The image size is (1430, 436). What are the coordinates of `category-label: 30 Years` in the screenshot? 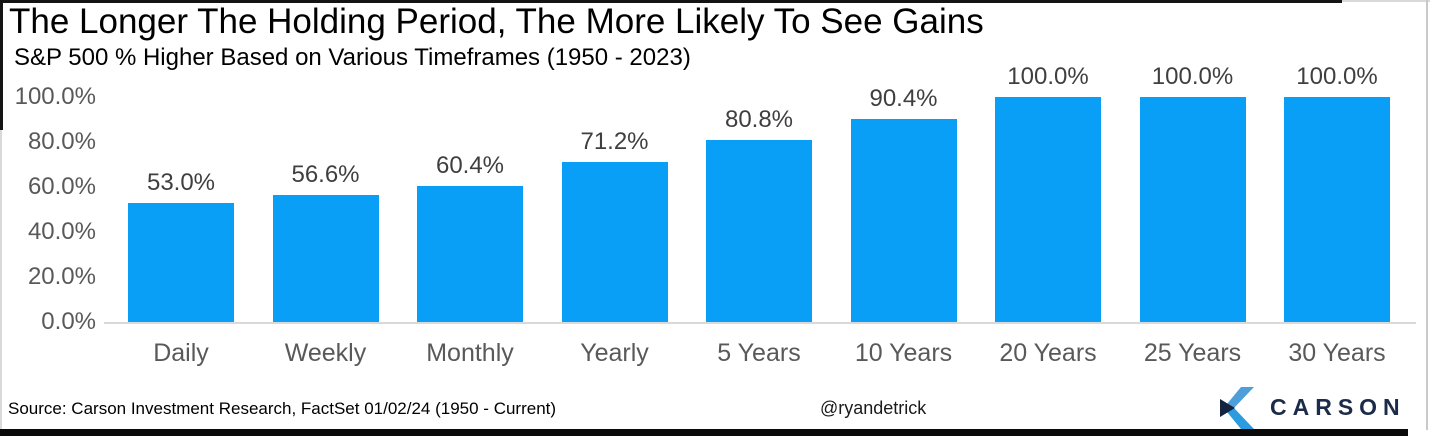 It's located at (1337, 353).